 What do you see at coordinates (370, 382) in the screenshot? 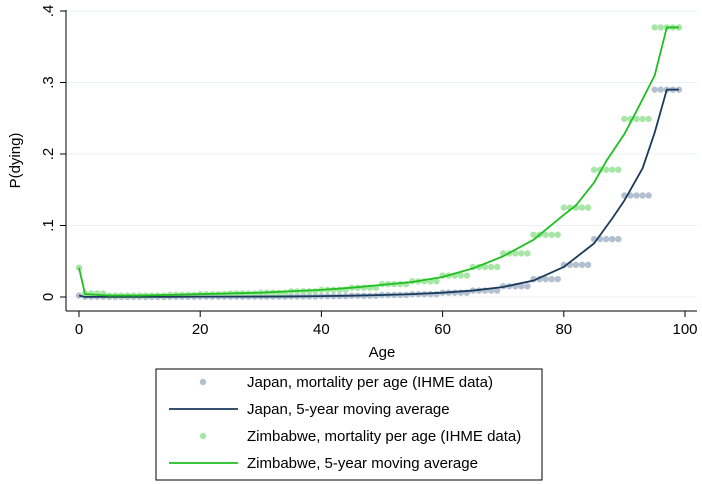
I see `legend-label-0: Japan, mortality per age (IHME data)` at bounding box center [370, 382].